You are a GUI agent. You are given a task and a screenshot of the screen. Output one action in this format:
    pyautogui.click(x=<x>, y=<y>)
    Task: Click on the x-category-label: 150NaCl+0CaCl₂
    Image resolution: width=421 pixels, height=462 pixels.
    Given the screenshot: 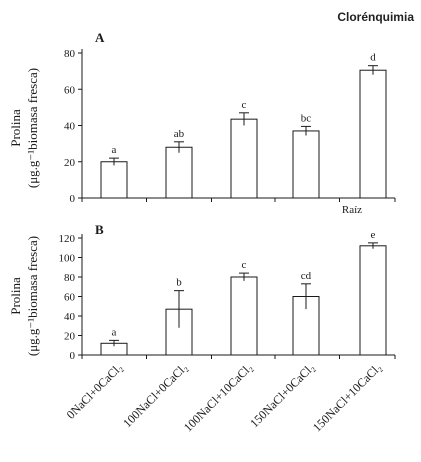 What is the action you would take?
    pyautogui.click(x=282, y=395)
    